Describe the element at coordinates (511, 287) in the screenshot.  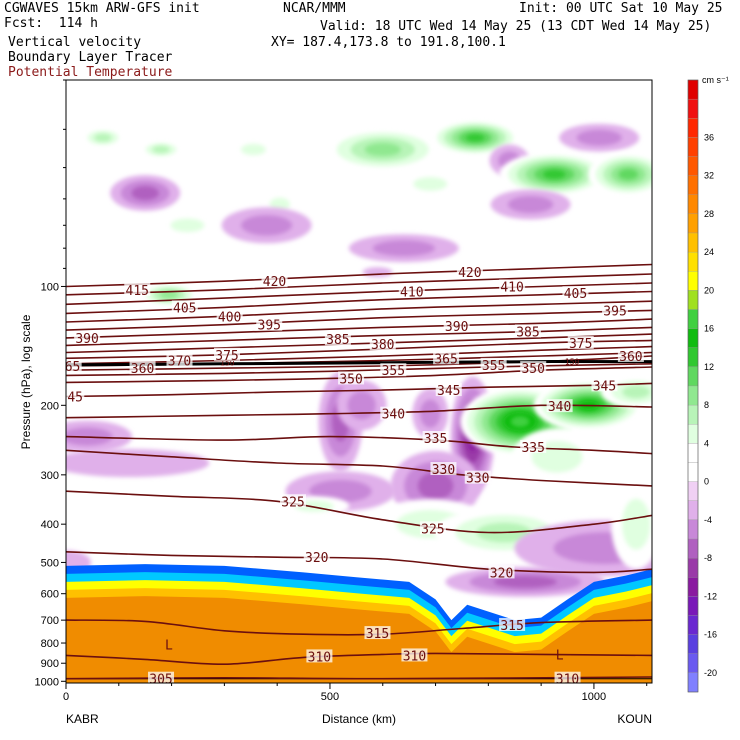
I see `theta-label-41: 410` at that location.